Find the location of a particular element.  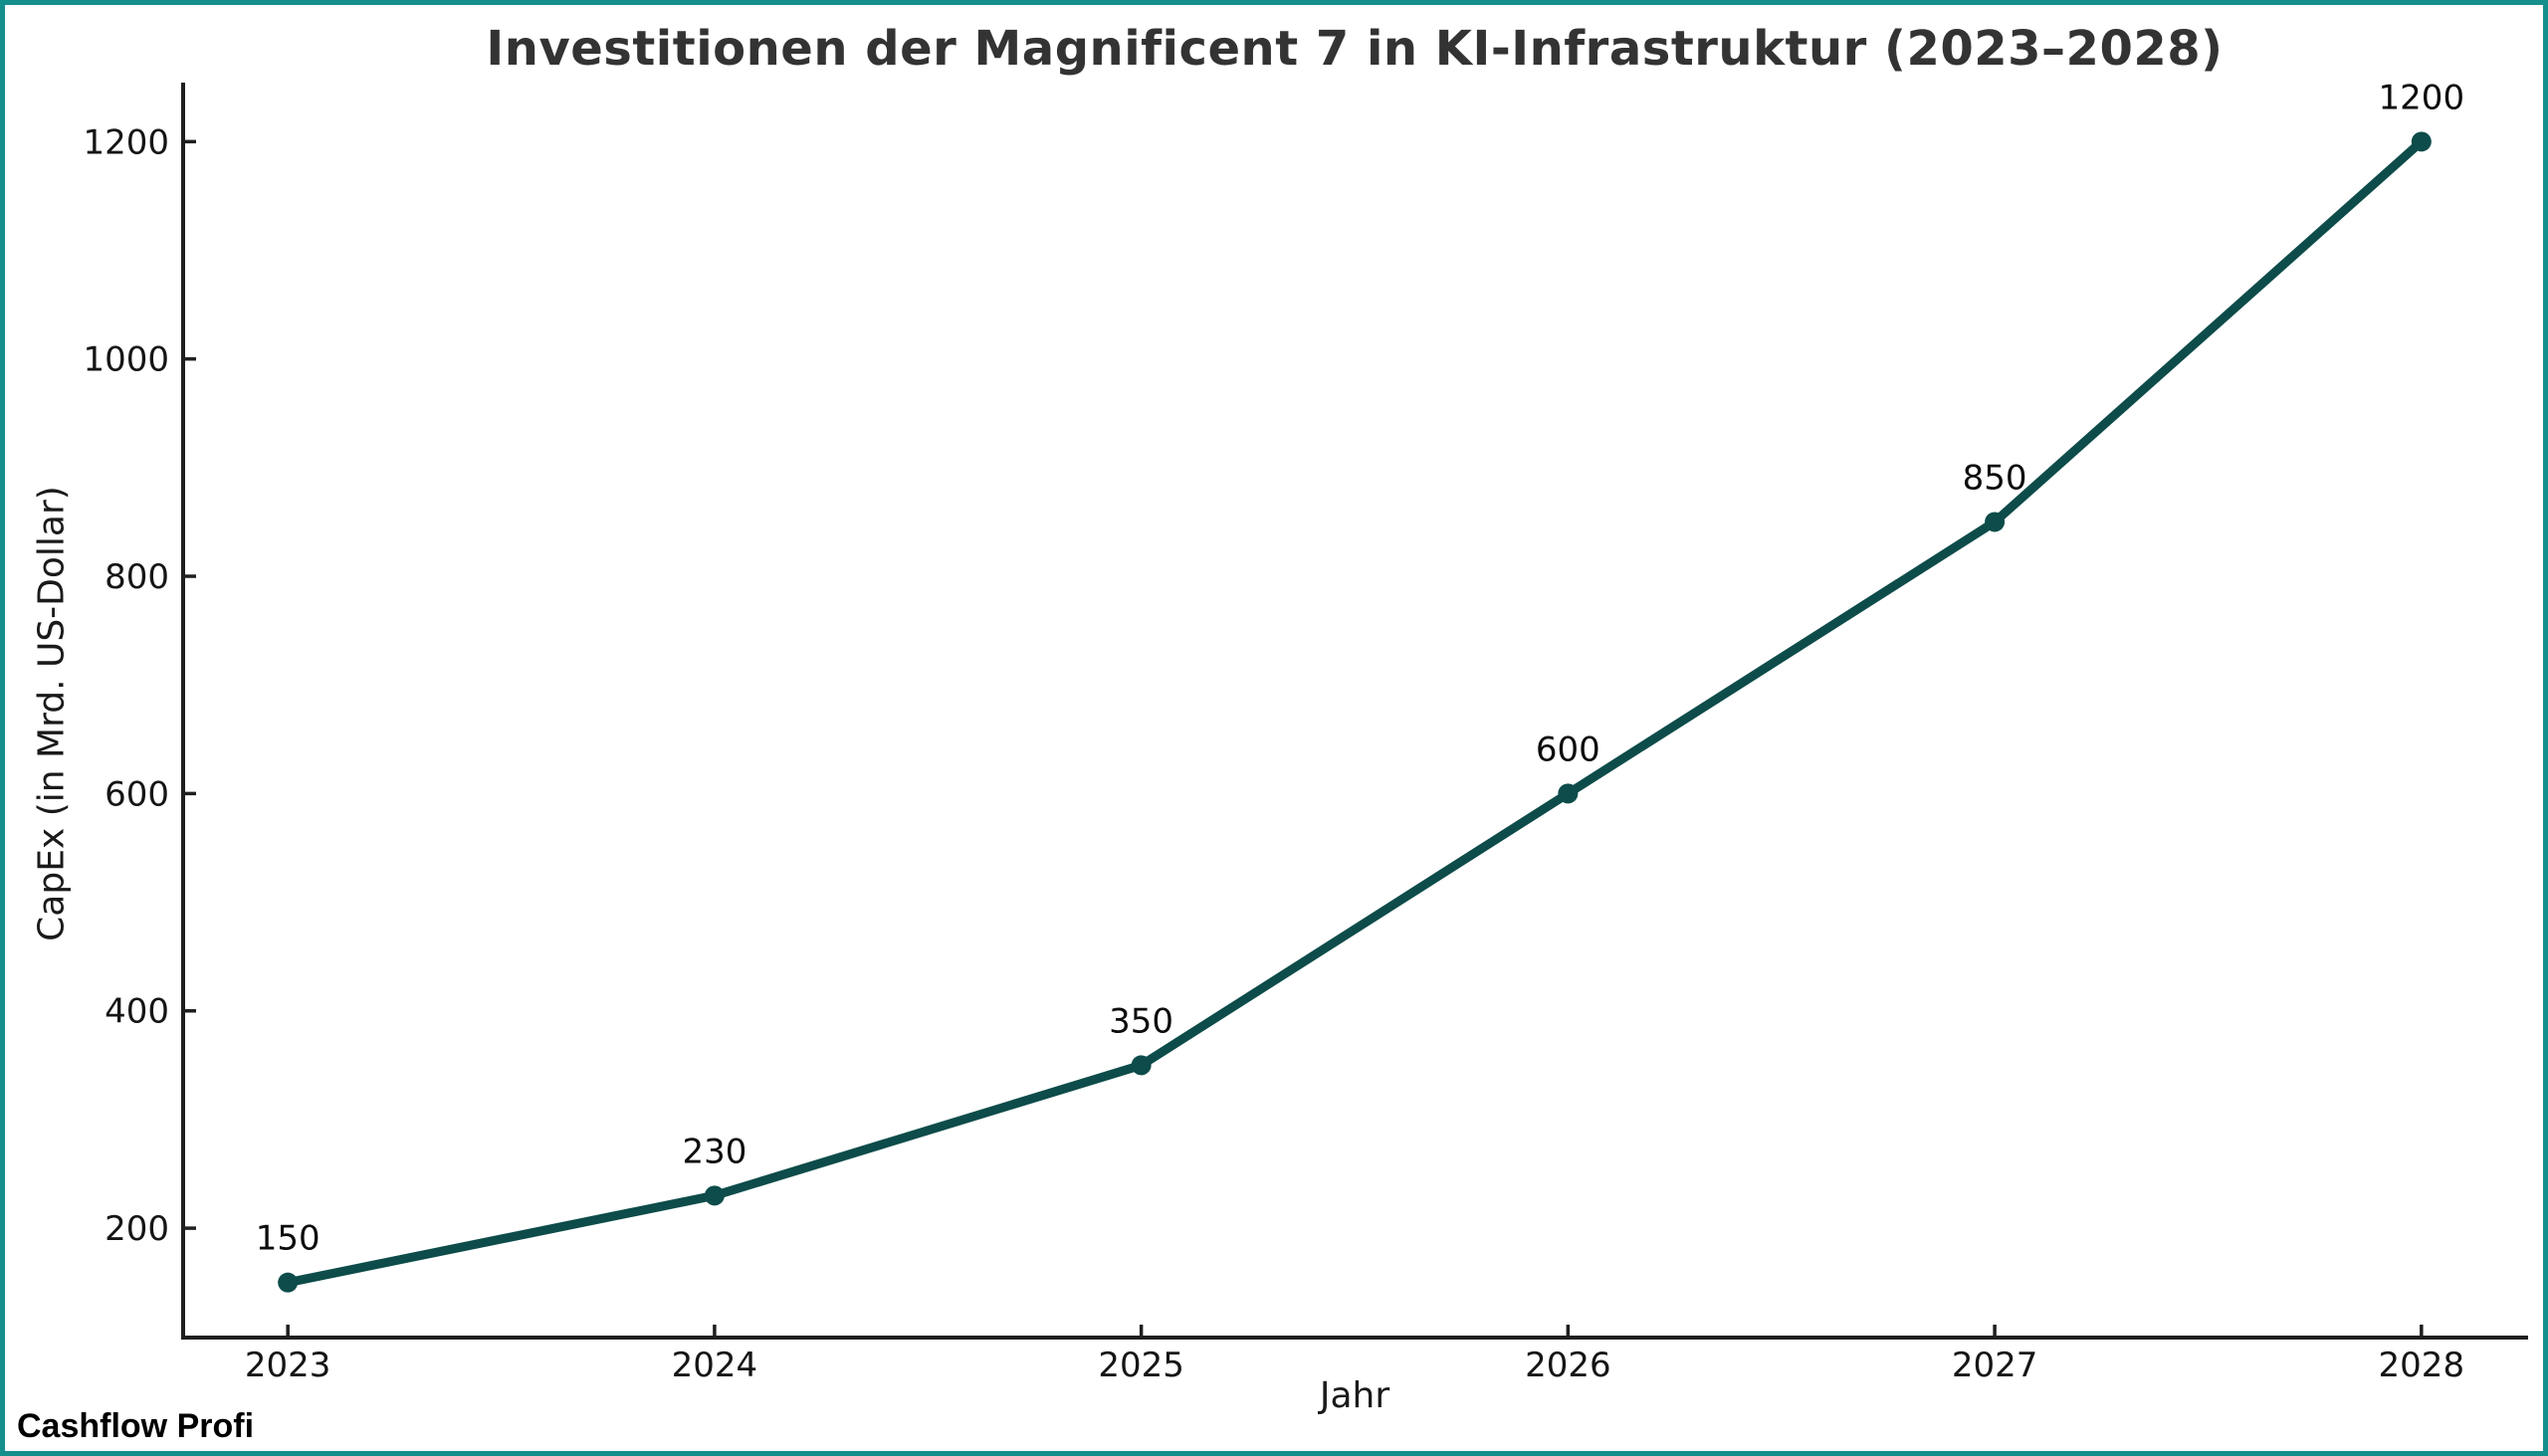

x-tick-label: 2023 is located at coordinates (288, 1365).